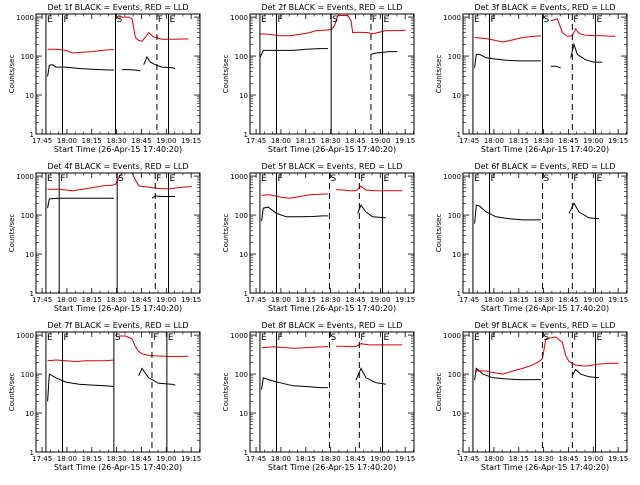 The width and height of the screenshot is (640, 485). I want to click on panel-title: Det 4f BLACK = Events, RED = LLD, so click(117, 166).